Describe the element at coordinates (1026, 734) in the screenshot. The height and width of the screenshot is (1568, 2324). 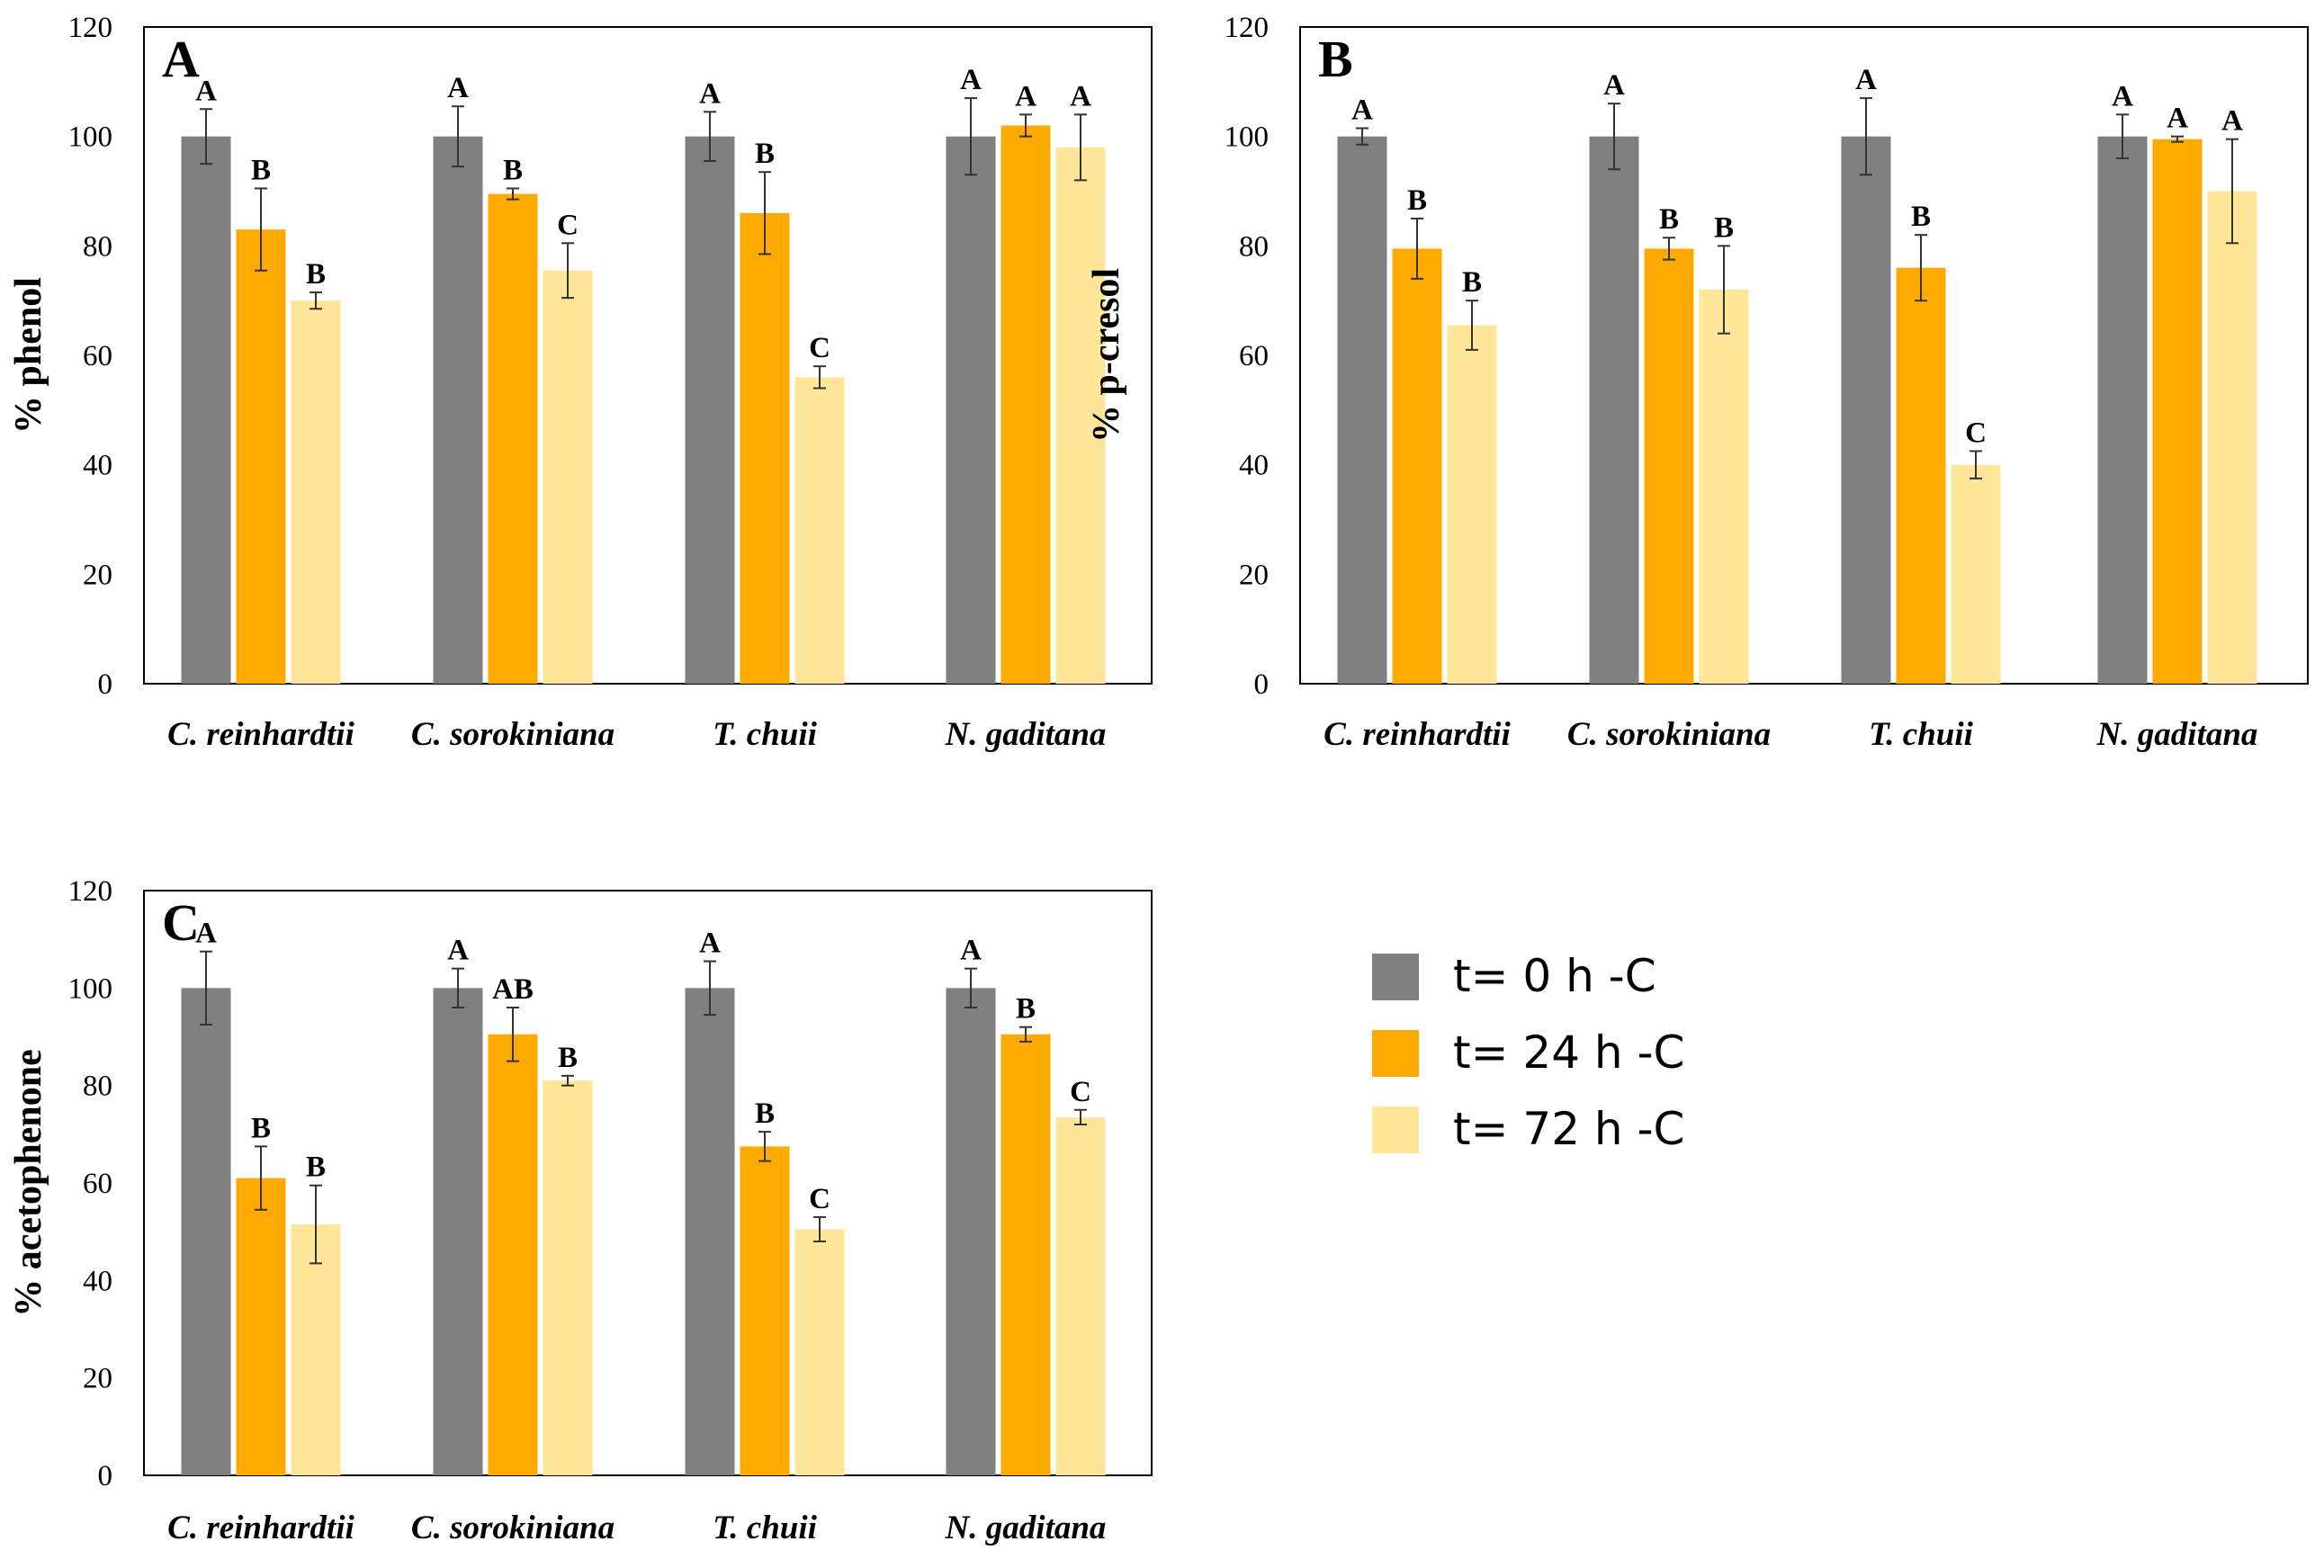
I see `x-category-label: N. gaditana` at that location.